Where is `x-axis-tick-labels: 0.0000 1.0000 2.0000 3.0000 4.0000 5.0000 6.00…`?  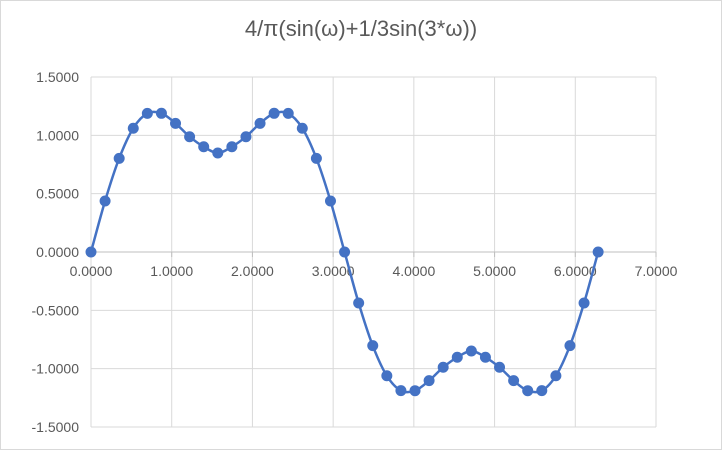
x-axis-tick-labels: 0.0000 1.0000 2.0000 3.0000 4.0000 5.0000 6.00… is located at coordinates (374, 271).